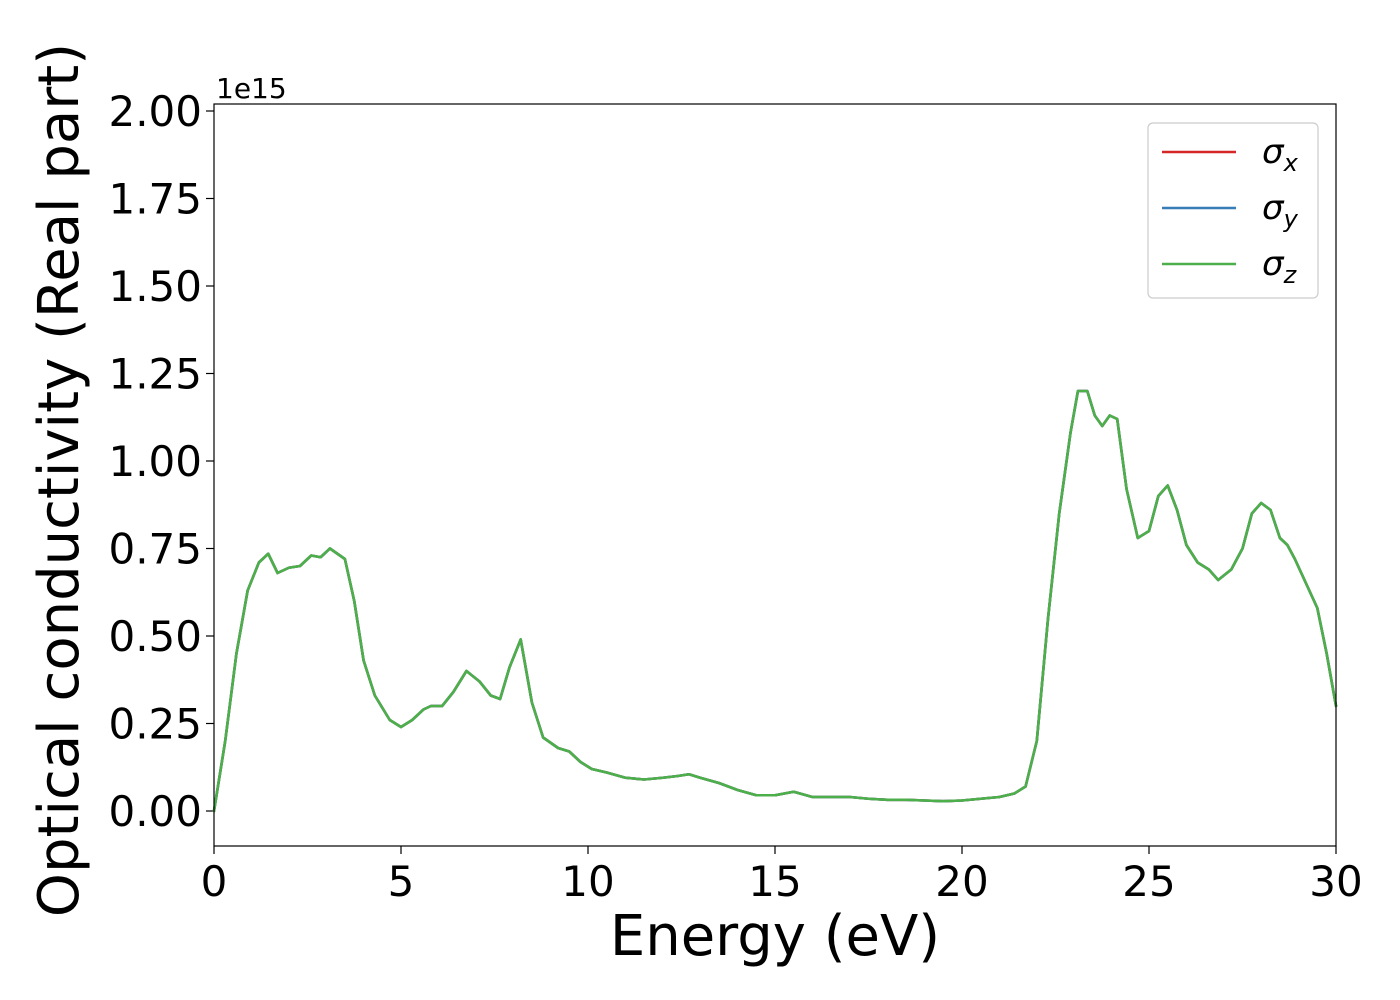 The image size is (1400, 1000). Describe the element at coordinates (155, 374) in the screenshot. I see `y-tick-label: 1.25` at that location.